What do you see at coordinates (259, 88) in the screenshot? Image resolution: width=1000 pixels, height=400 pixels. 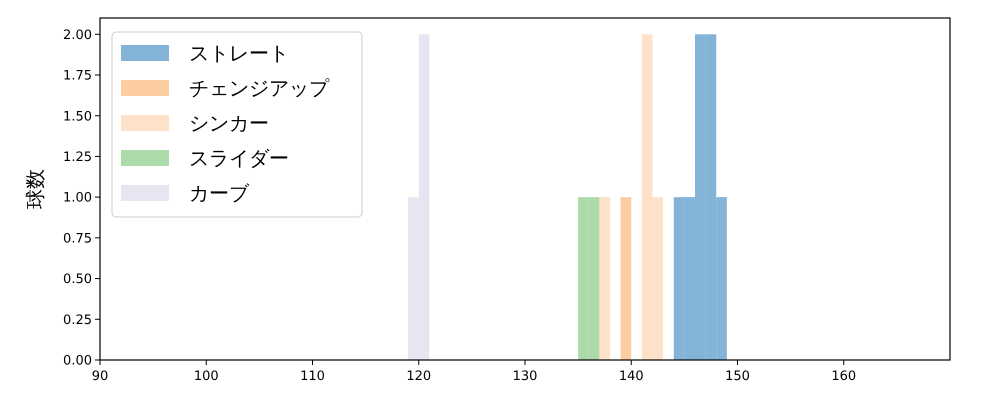 I see `legend-label: チェンジアップ` at bounding box center [259, 88].